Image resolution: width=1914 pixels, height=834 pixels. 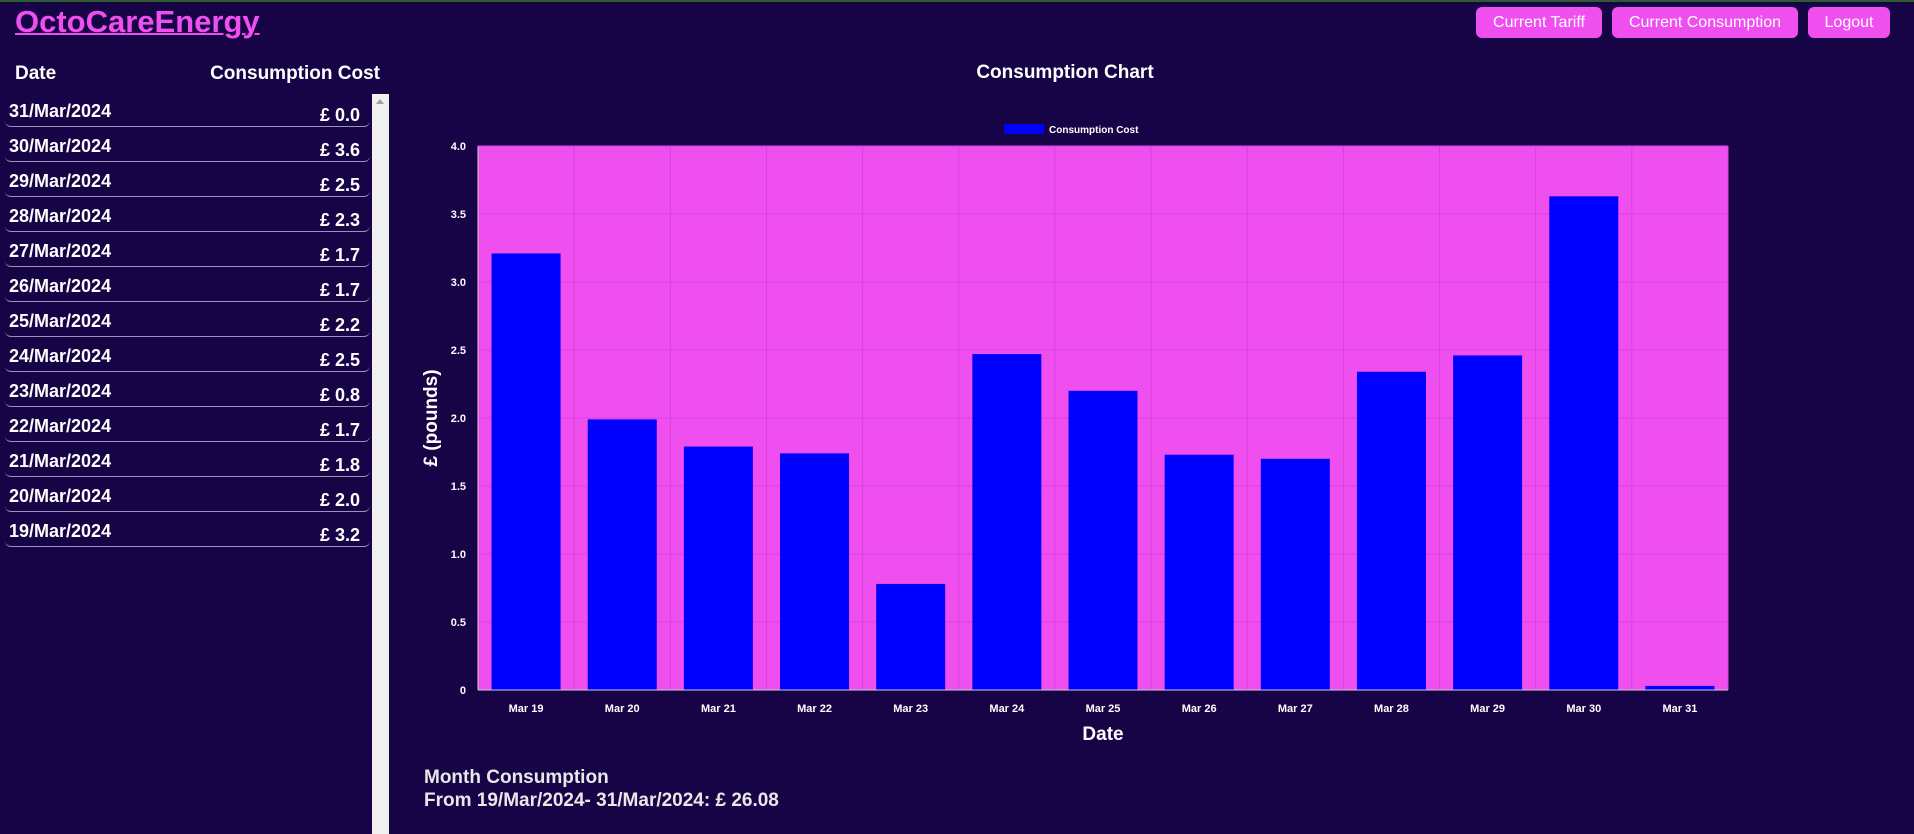 I want to click on row-cost: £ 2.3, so click(x=339, y=220).